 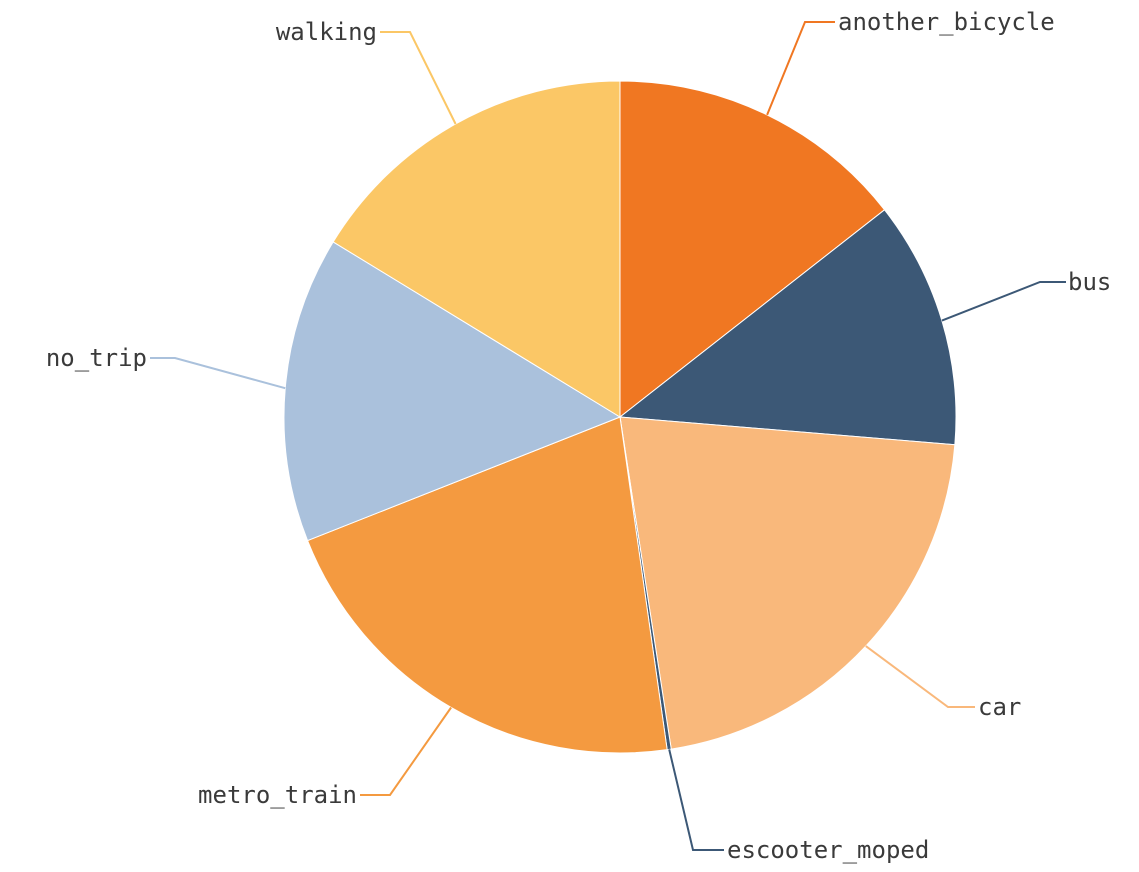 What do you see at coordinates (277, 795) in the screenshot?
I see `slice-label-metro-train: metro_train` at bounding box center [277, 795].